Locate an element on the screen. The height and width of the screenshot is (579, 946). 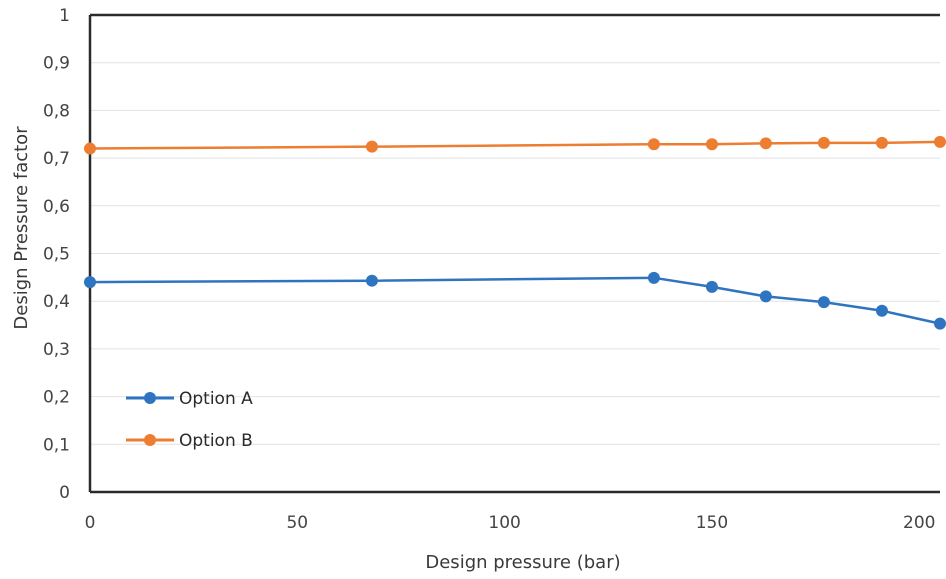
y-axis-title: Design Pressure factor is located at coordinates (21, 228).